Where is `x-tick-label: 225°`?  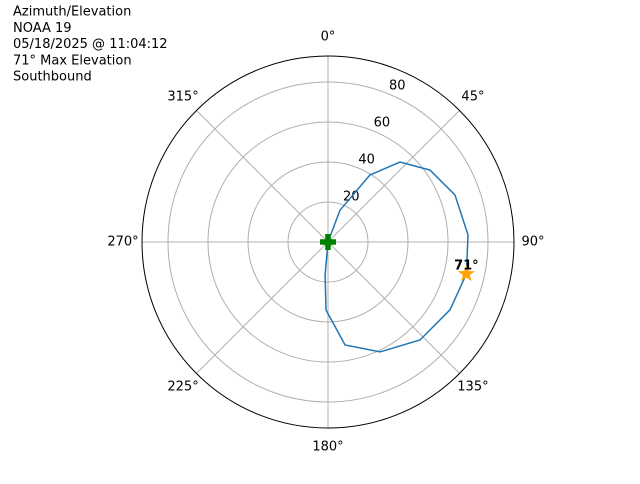 x-tick-label: 225° is located at coordinates (182, 386).